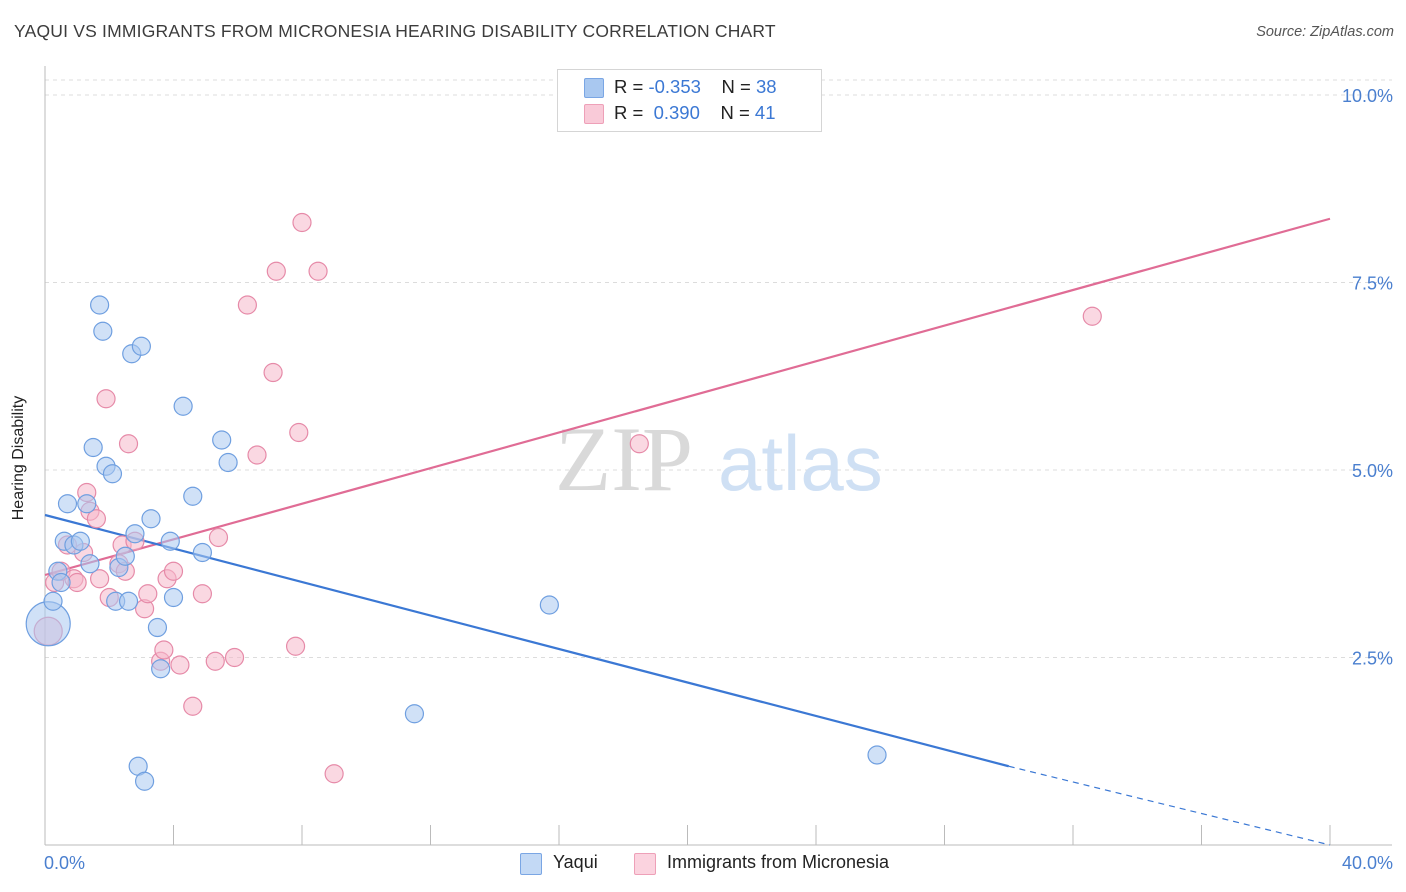 The width and height of the screenshot is (1406, 892). Describe the element at coordinates (1372, 659) in the screenshot. I see `y-tick-label: 2.5%` at that location.